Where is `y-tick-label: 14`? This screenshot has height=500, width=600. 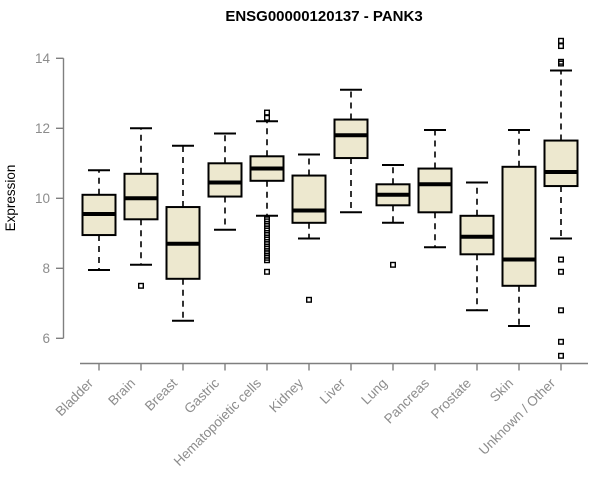 y-tick-label: 14 is located at coordinates (43, 58).